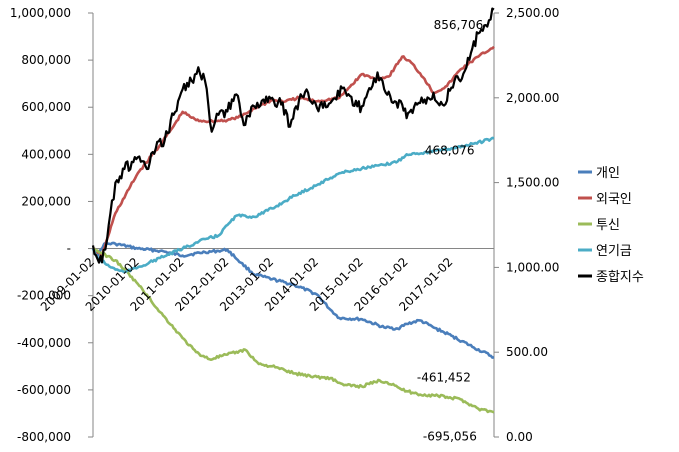 Image resolution: width=679 pixels, height=452 pixels. I want to click on value-annotation: -695,056, so click(450, 436).